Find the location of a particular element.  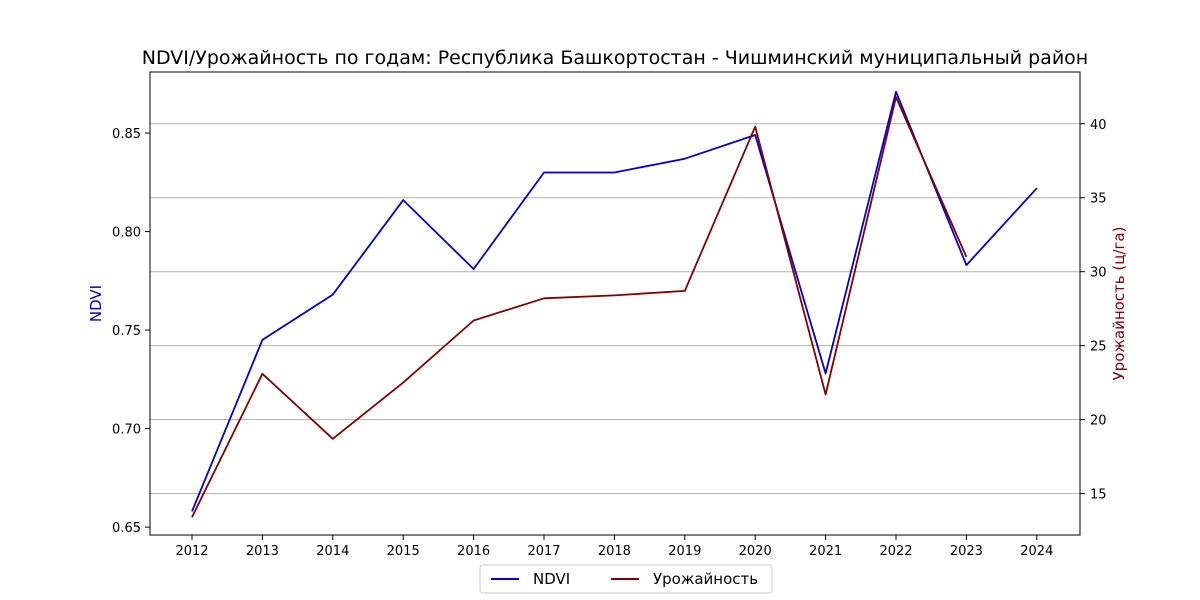

y-right-tick-label: 15 is located at coordinates (1098, 495).